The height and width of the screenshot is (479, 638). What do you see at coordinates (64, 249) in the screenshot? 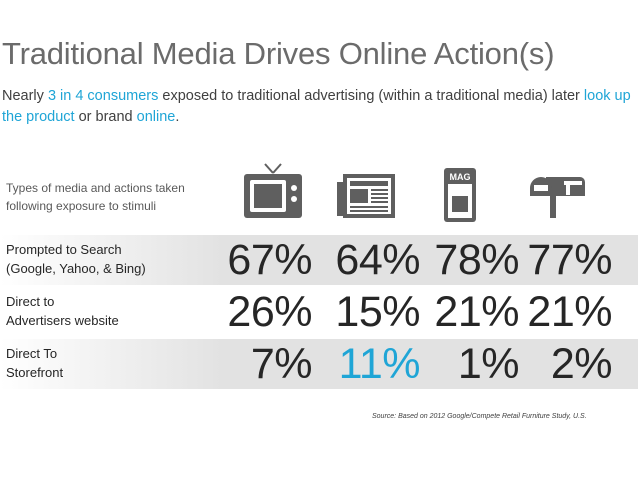
I see `row-label-line: Prompted to Search` at bounding box center [64, 249].